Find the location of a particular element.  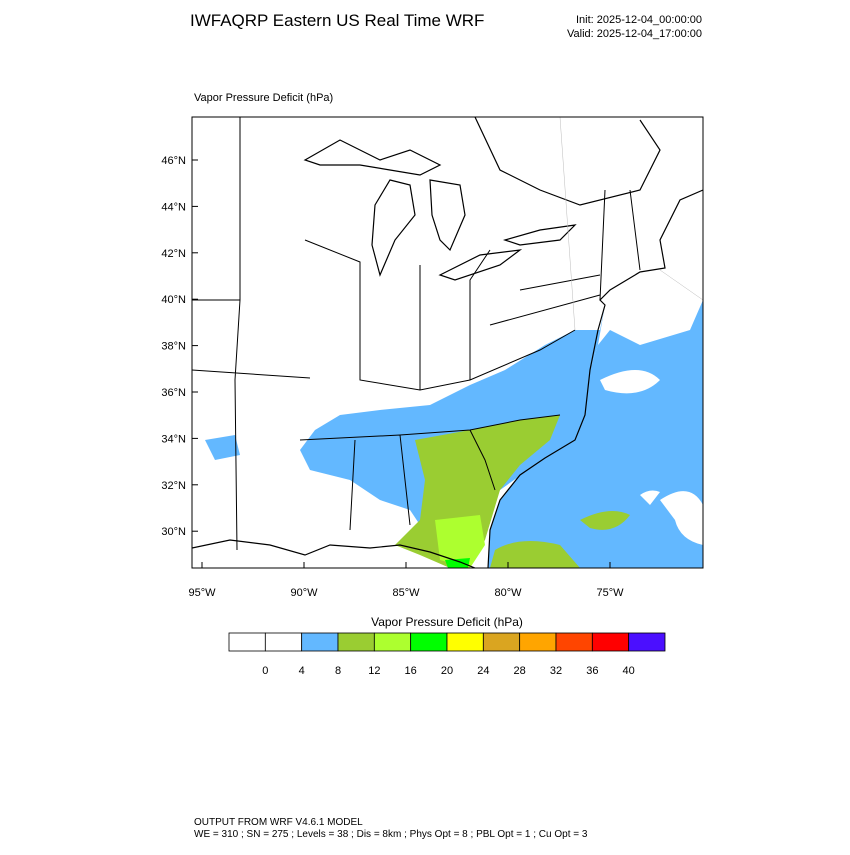

land-peak-field is located at coordinates (457, 563).